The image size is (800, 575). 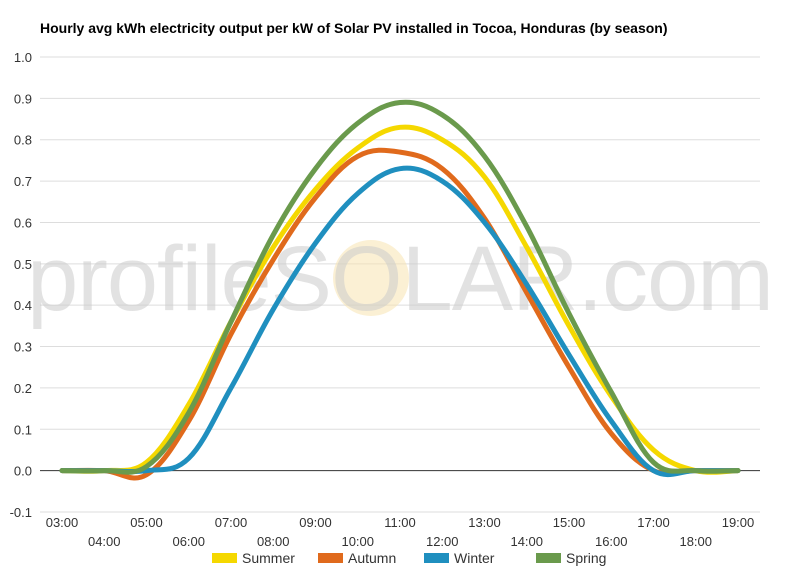 What do you see at coordinates (273, 541) in the screenshot?
I see `x-tick-label: 08:00` at bounding box center [273, 541].